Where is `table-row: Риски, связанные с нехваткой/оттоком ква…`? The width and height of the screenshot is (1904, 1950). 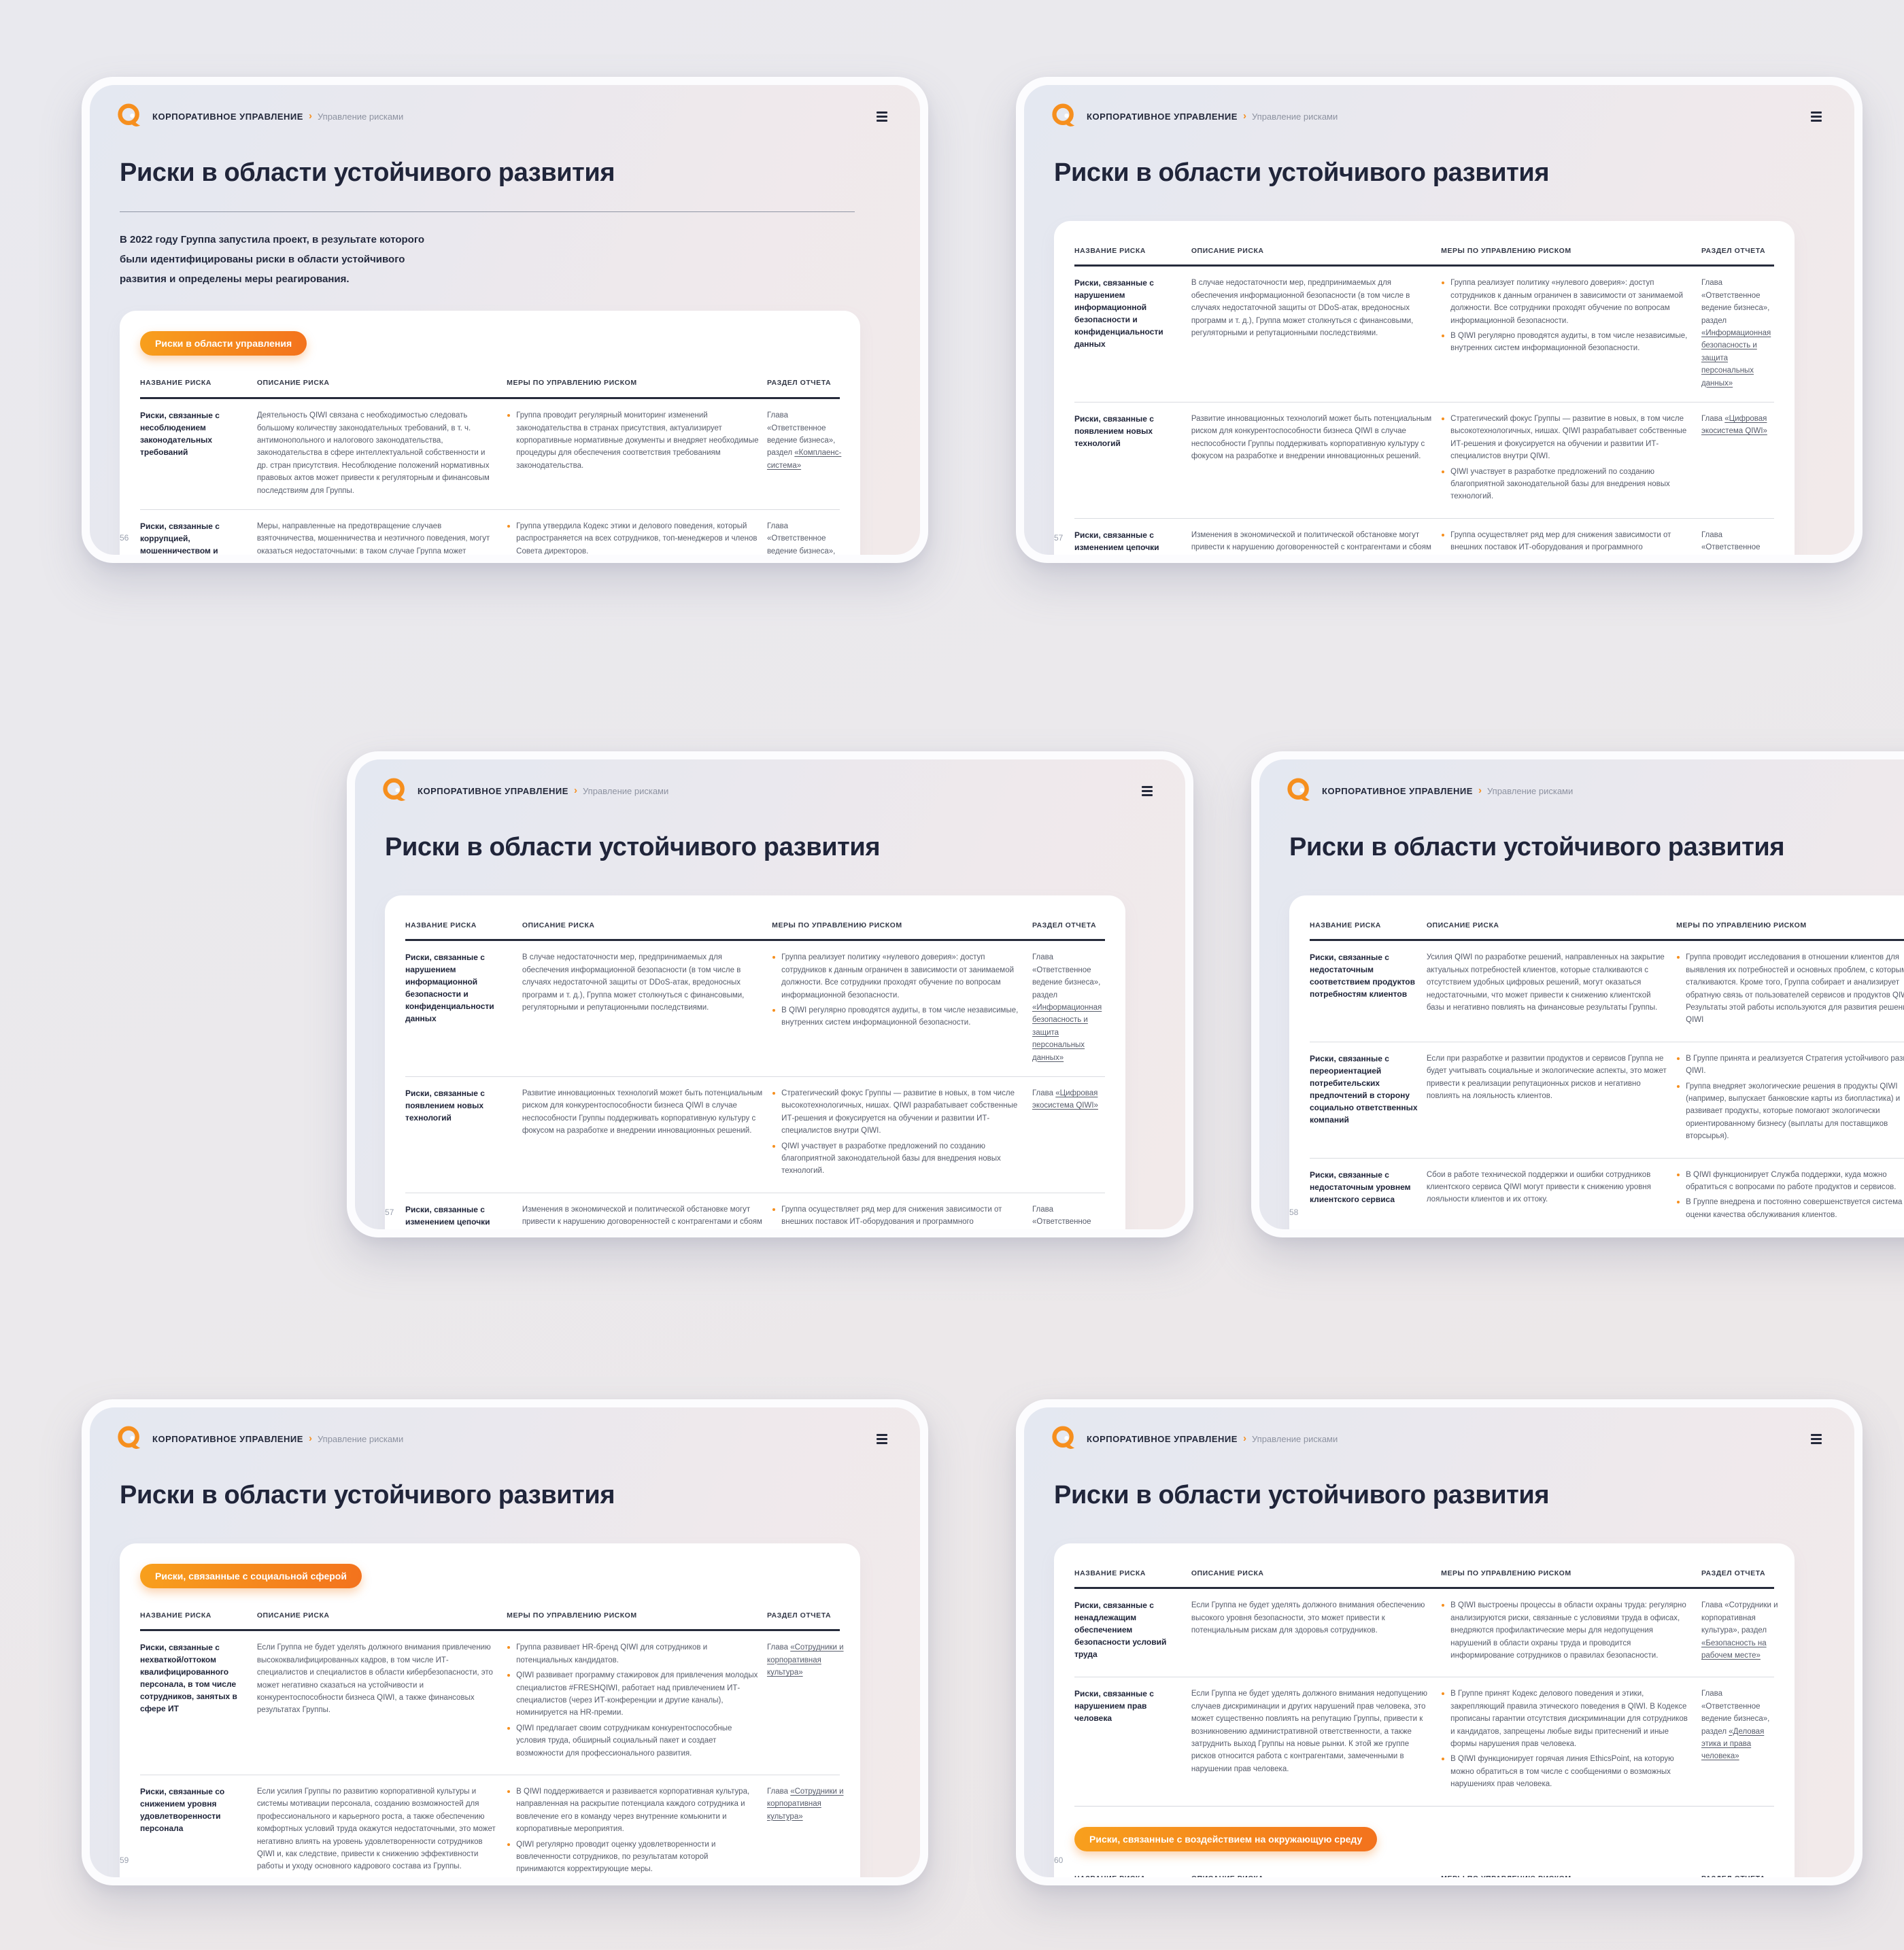
table-row: Риски, связанные с нехваткой/оттоком ква… is located at coordinates (492, 1703).